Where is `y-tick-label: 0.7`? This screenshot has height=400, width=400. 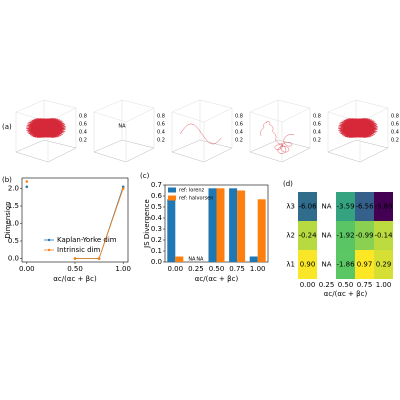 y-tick-label: 0.7 is located at coordinates (156, 185).